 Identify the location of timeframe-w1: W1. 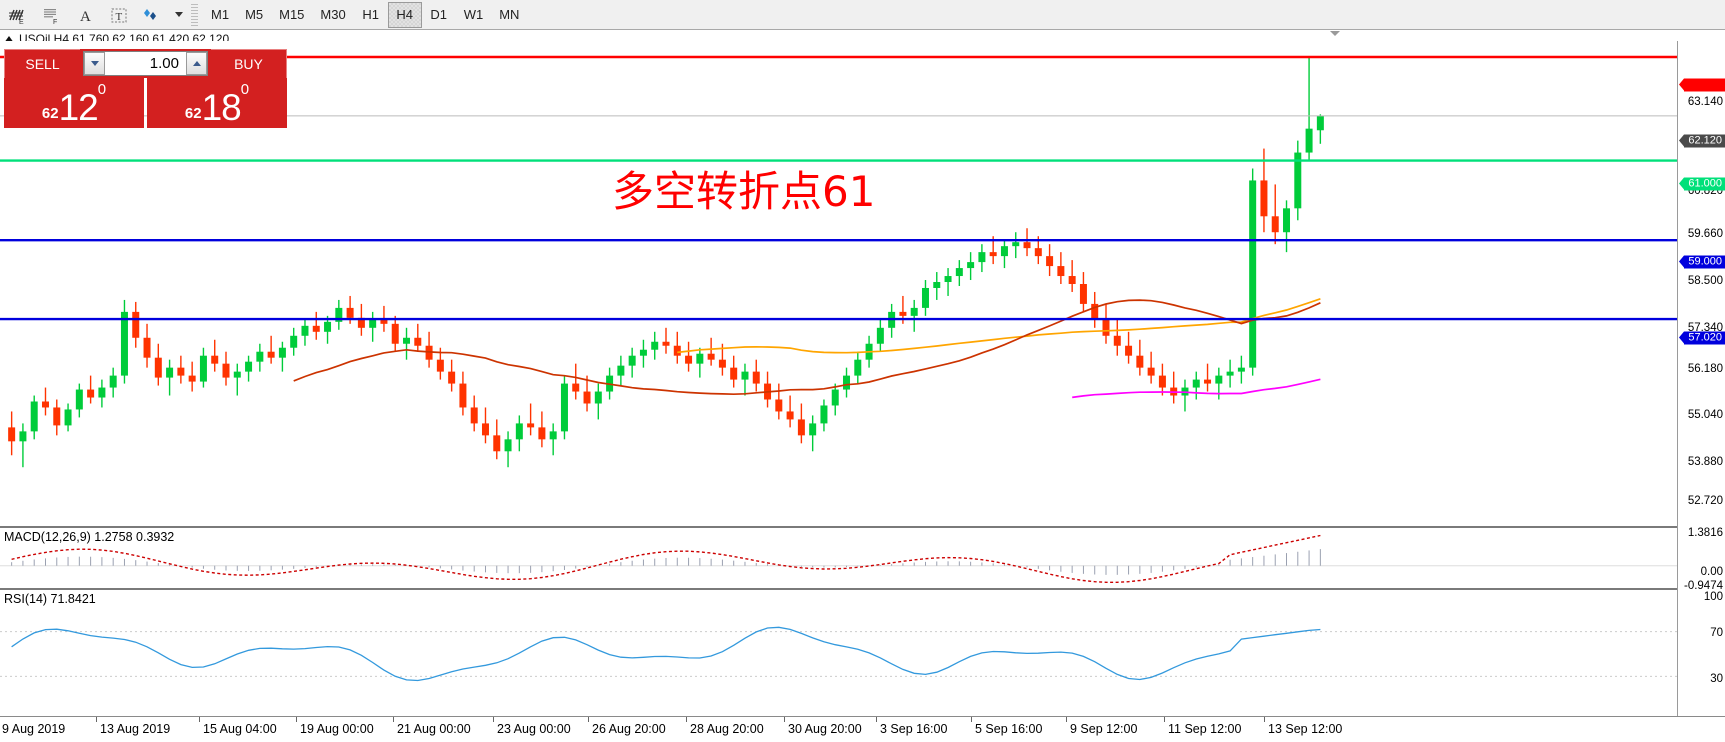
(473, 14).